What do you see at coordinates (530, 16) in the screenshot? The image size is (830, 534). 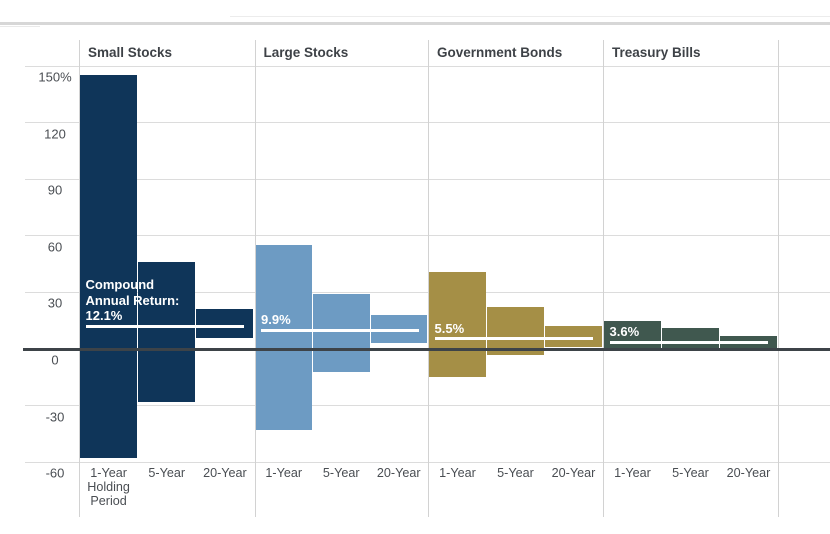 I see `top-faint-rule` at bounding box center [530, 16].